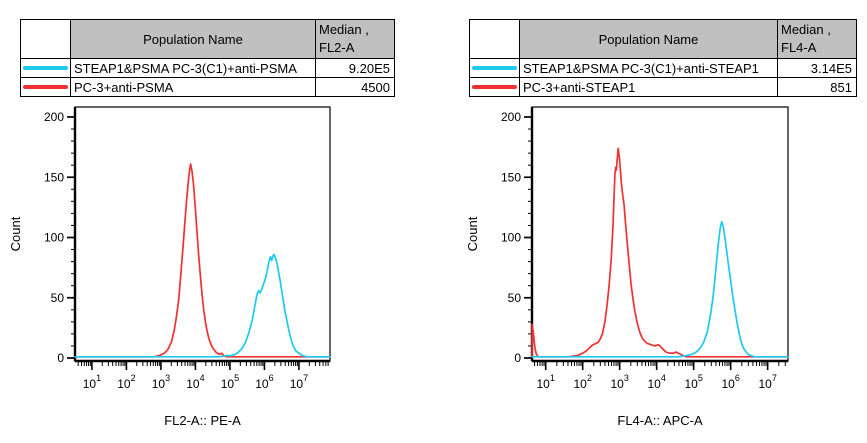 The height and width of the screenshot is (443, 867). What do you see at coordinates (817, 87) in the screenshot?
I see `median-value-cell: 851` at bounding box center [817, 87].